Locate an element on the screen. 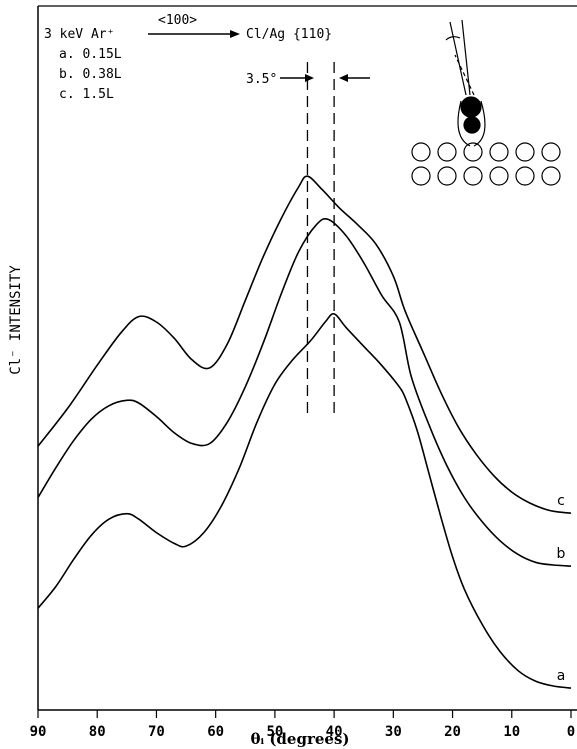 The image size is (577, 749). series-label-c: c is located at coordinates (561, 501).